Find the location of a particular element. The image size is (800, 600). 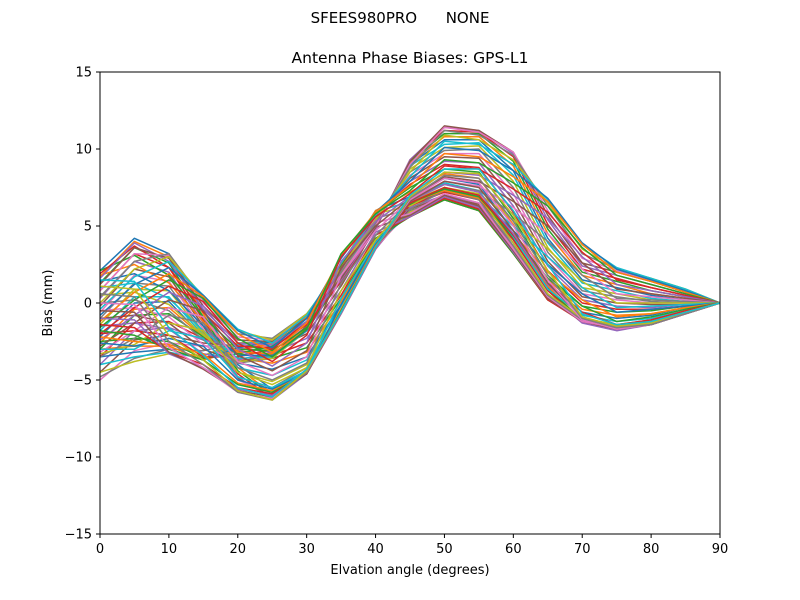

x-tick-label: 40 is located at coordinates (375, 549).